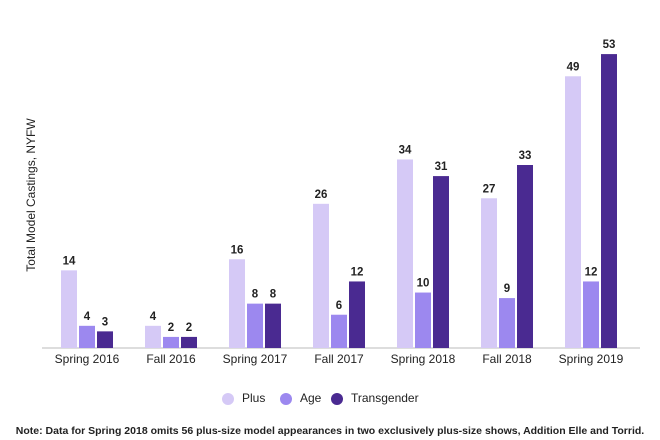 This screenshot has height=440, width=660. What do you see at coordinates (507, 359) in the screenshot?
I see `x-tick-label: Fall 2018` at bounding box center [507, 359].